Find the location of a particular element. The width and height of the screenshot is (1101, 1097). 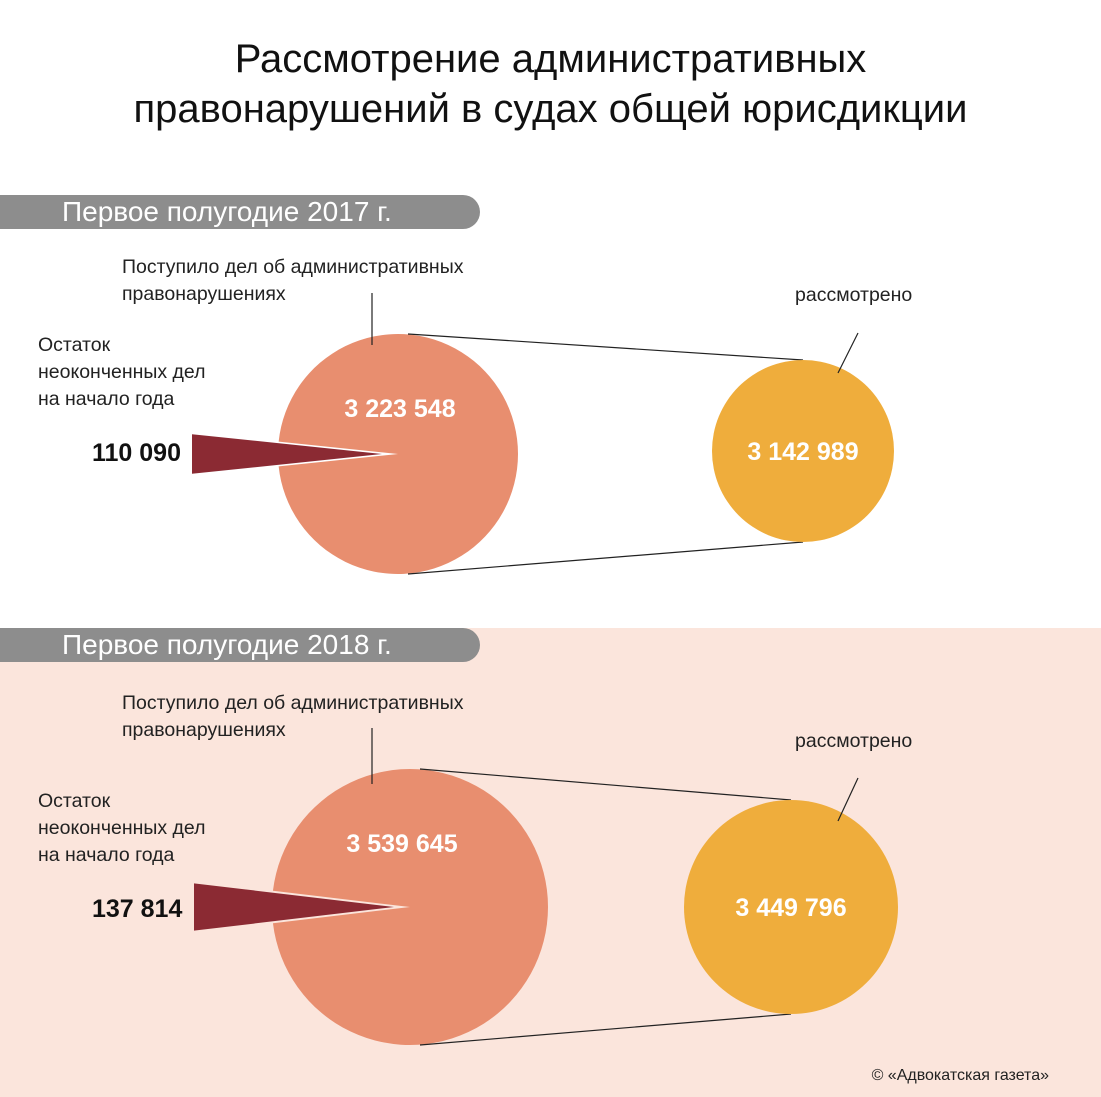

period-tab-2017: Первое полугодие 2017 г. is located at coordinates (240, 212).